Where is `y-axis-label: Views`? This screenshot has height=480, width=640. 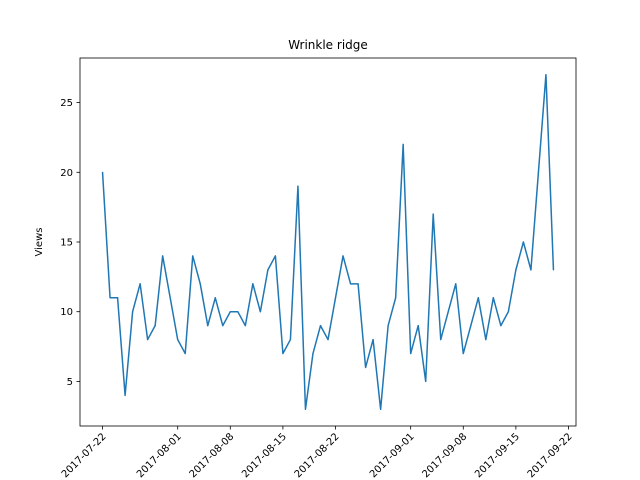 y-axis-label: Views is located at coordinates (39, 242).